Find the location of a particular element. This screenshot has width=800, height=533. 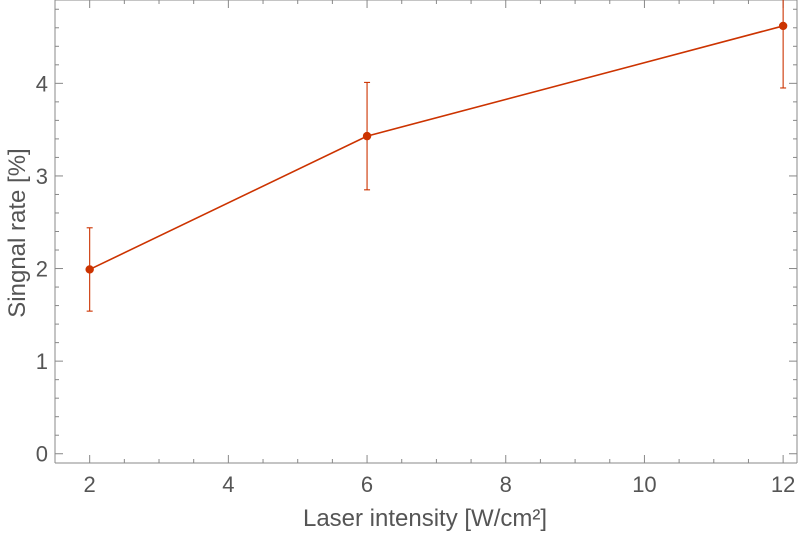

x-axis-title: Laser intensity [W/cm²] is located at coordinates (425, 518).